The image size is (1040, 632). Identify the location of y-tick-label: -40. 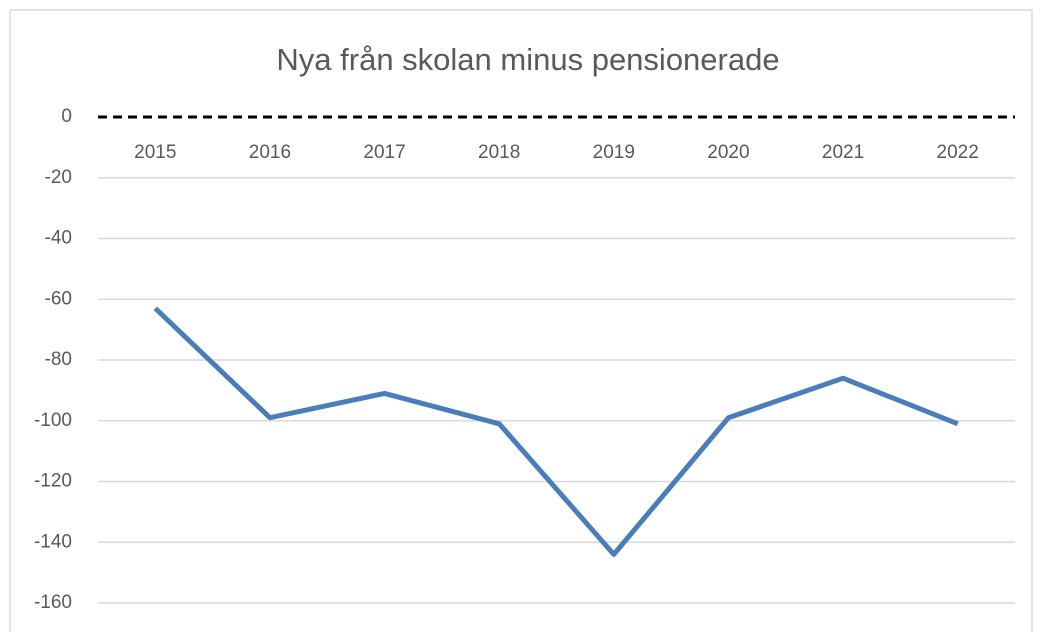
(58, 238).